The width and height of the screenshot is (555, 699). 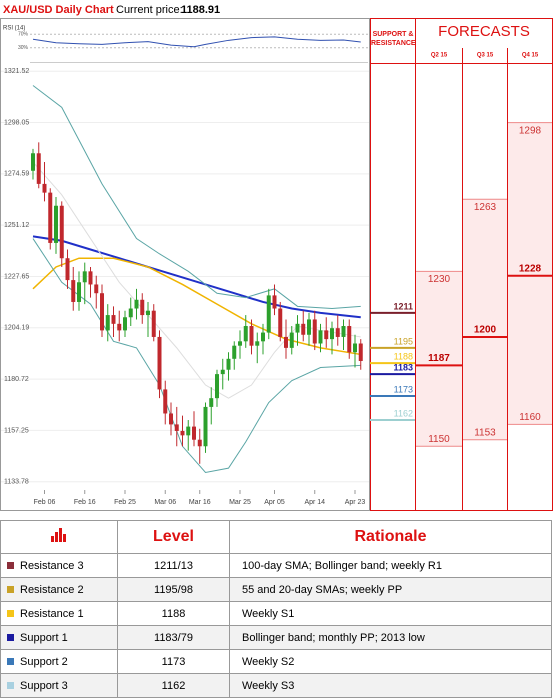 What do you see at coordinates (439, 439) in the screenshot?
I see `forecast-low-label: 1150` at bounding box center [439, 439].